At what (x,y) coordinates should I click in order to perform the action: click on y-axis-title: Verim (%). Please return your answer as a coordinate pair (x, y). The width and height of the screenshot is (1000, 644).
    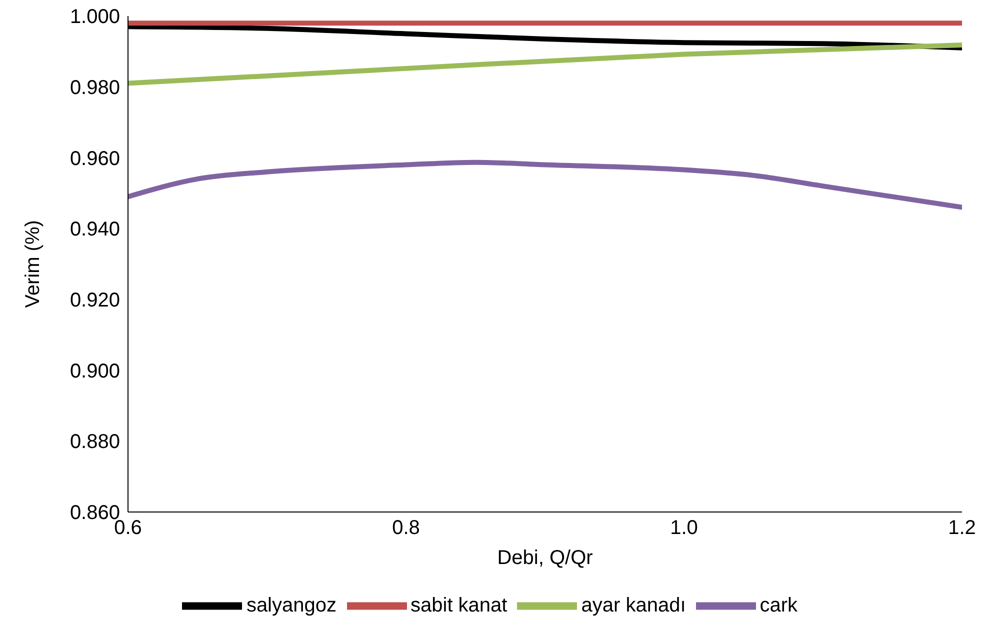
    Looking at the image, I should click on (33, 264).